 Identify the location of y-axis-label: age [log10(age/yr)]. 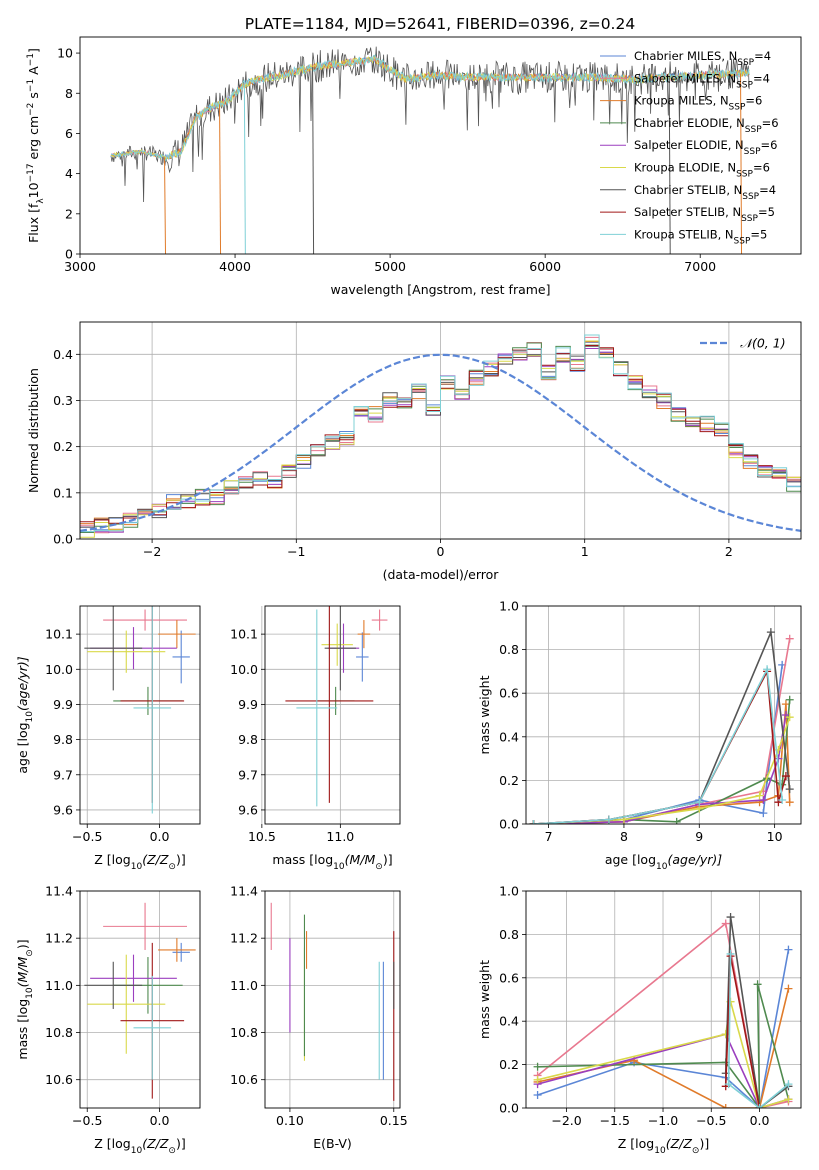
(25, 714).